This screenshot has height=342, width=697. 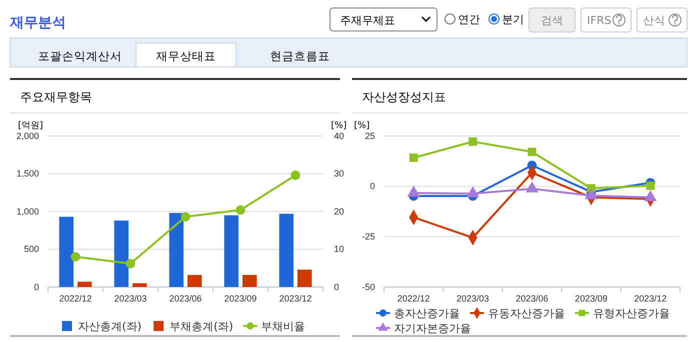 What do you see at coordinates (339, 126) in the screenshot?
I see `y2-axis-title: [%]` at bounding box center [339, 126].